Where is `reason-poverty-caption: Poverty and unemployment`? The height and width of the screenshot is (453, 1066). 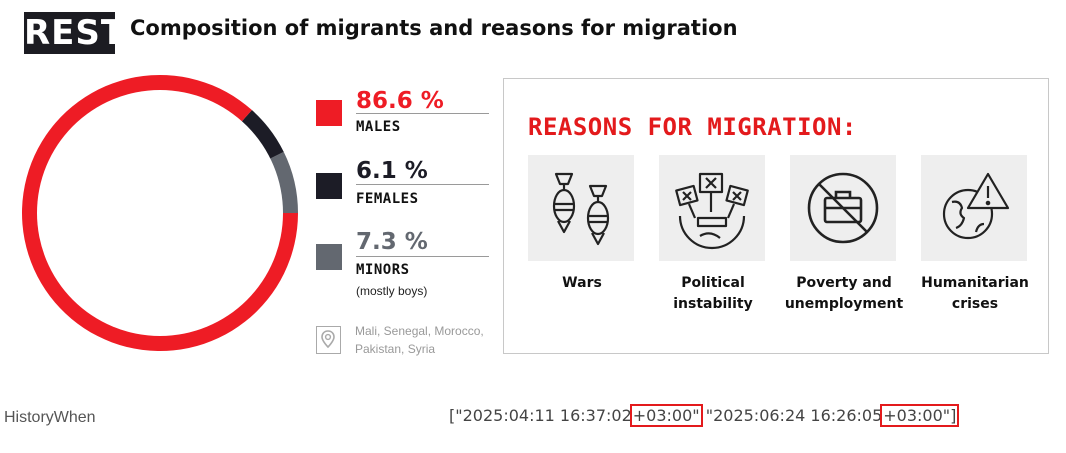 reason-poverty-caption: Poverty and unemployment is located at coordinates (844, 294).